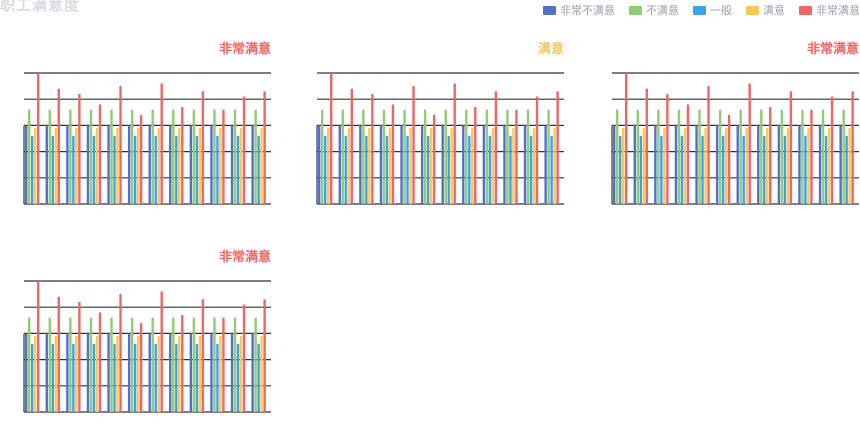 The image size is (860, 428). What do you see at coordinates (752, 10) in the screenshot?
I see `legend-swatch` at bounding box center [752, 10].